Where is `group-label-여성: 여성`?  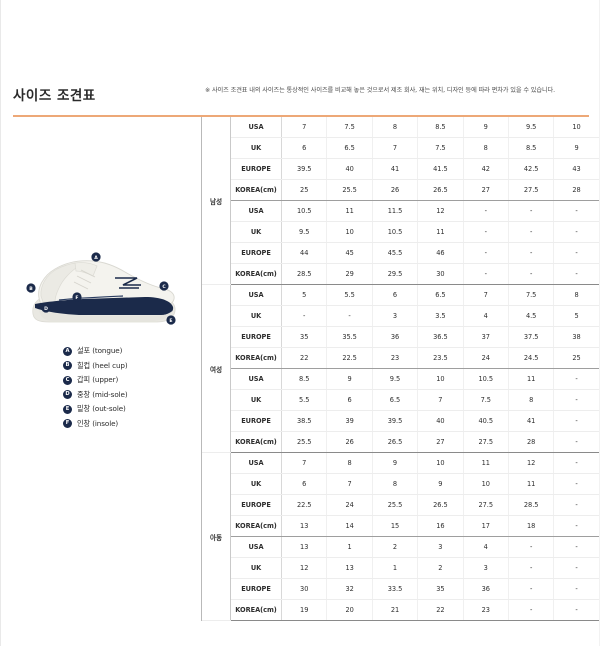 group-label-여성: 여성 is located at coordinates (216, 368).